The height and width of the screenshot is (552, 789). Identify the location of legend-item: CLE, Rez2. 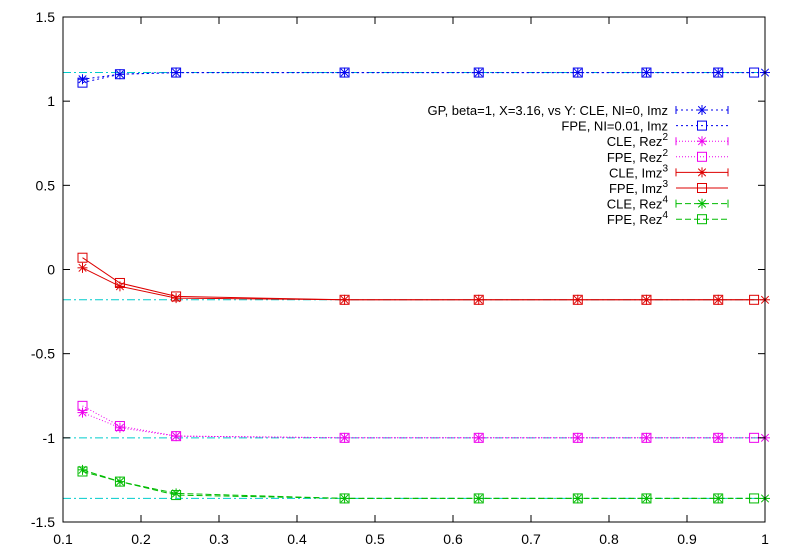
(668, 140).